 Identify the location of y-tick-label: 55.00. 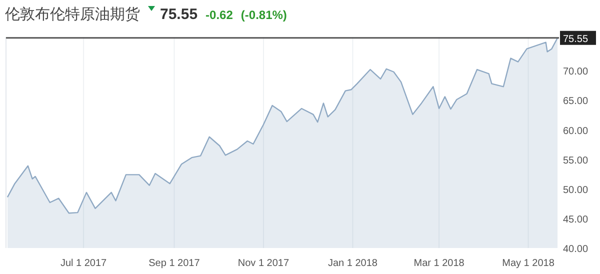
(575, 160).